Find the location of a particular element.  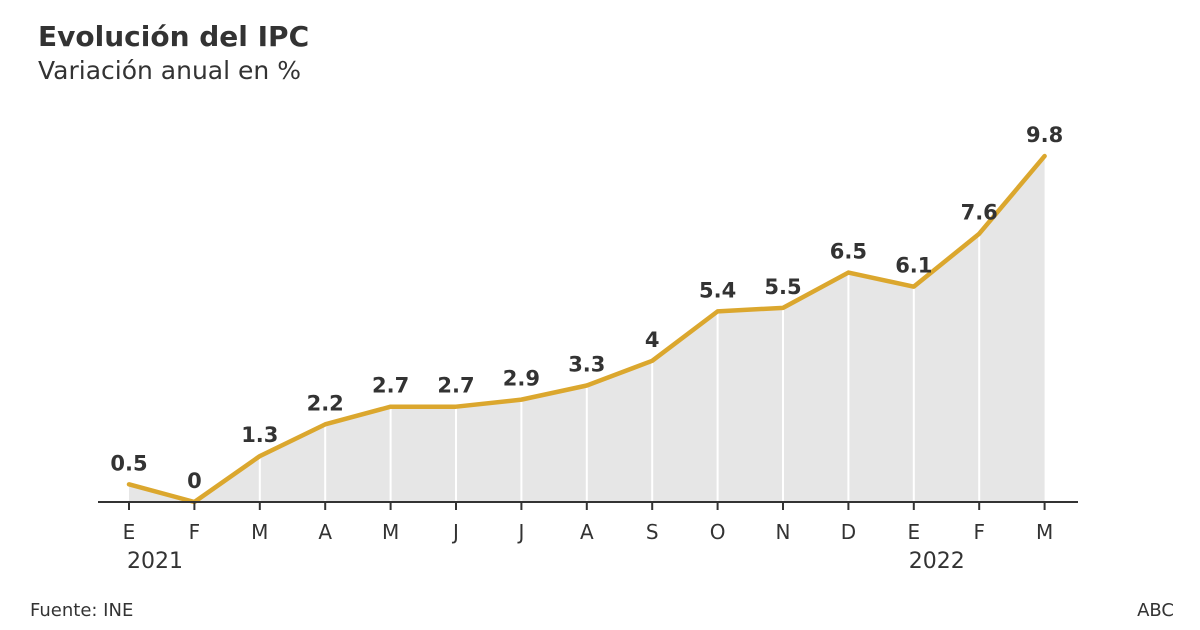

data-label: 4 is located at coordinates (652, 340).